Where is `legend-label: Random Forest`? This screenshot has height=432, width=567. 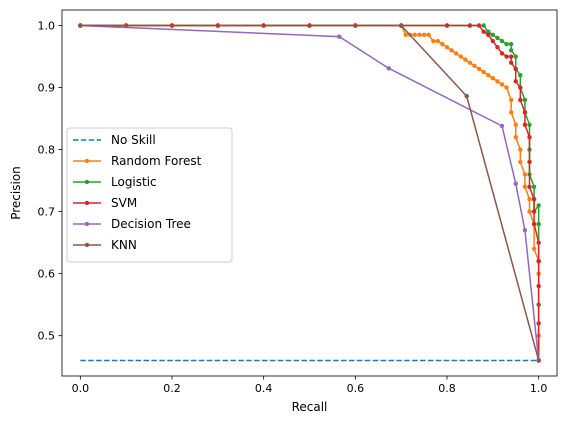
legend-label: Random Forest is located at coordinates (156, 161).